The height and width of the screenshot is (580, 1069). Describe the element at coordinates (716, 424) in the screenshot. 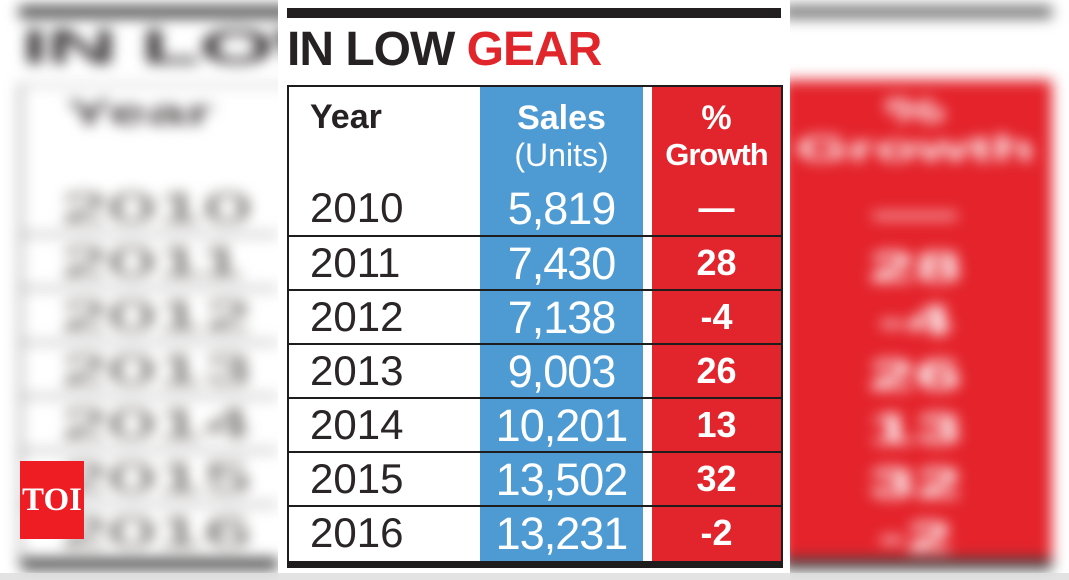

I see `growth-cell: 13` at that location.